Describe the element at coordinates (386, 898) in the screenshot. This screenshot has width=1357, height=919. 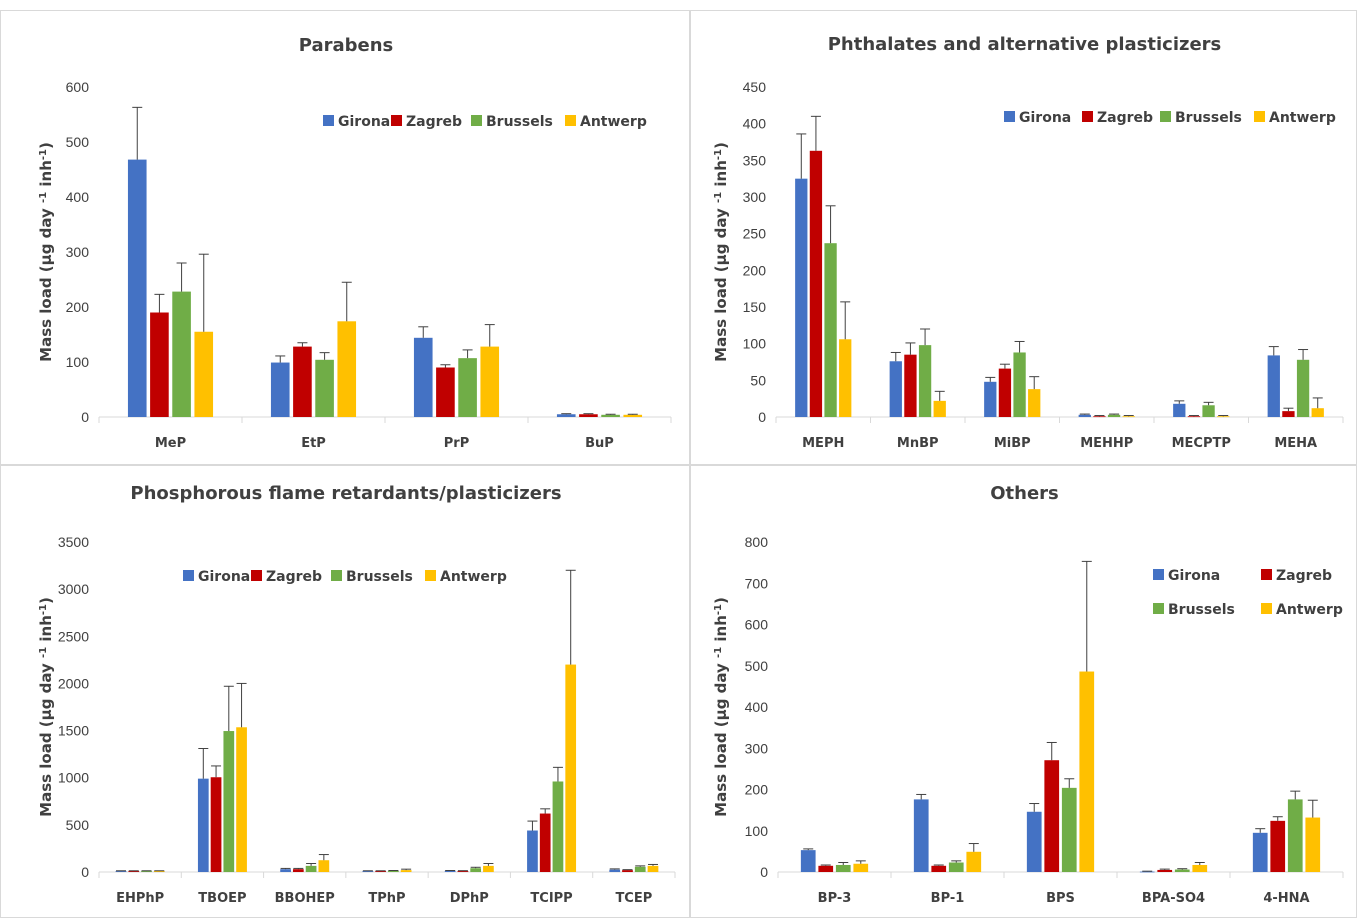
I see `x-tick-label: TPhP` at that location.